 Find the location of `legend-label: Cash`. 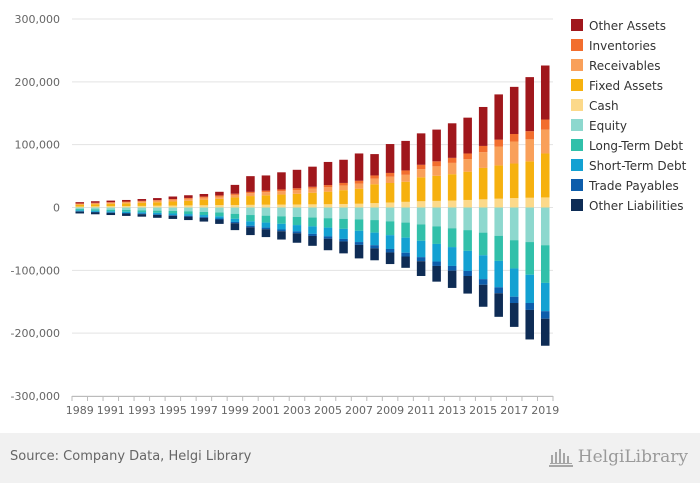

legend-label: Cash is located at coordinates (604, 106).